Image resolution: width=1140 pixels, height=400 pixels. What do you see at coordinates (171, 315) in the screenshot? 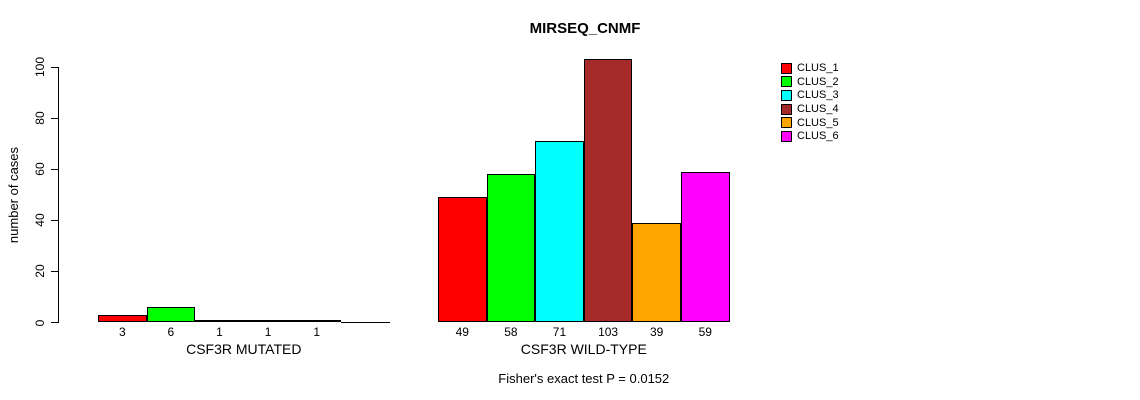
I see `bar-clus_2-group0` at bounding box center [171, 315].